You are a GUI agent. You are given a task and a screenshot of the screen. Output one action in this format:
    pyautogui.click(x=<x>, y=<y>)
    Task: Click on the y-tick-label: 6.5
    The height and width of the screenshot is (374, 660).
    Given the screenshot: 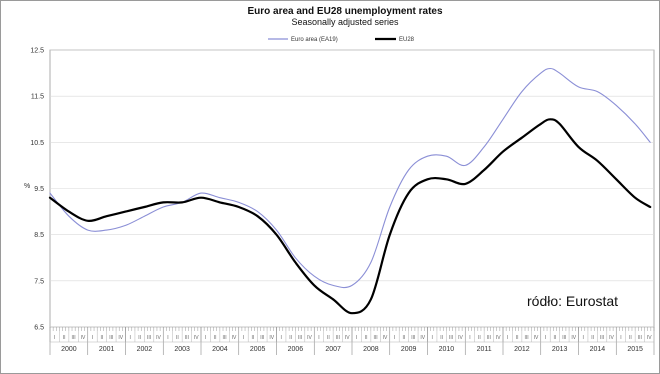 What is the action you would take?
    pyautogui.click(x=39, y=328)
    